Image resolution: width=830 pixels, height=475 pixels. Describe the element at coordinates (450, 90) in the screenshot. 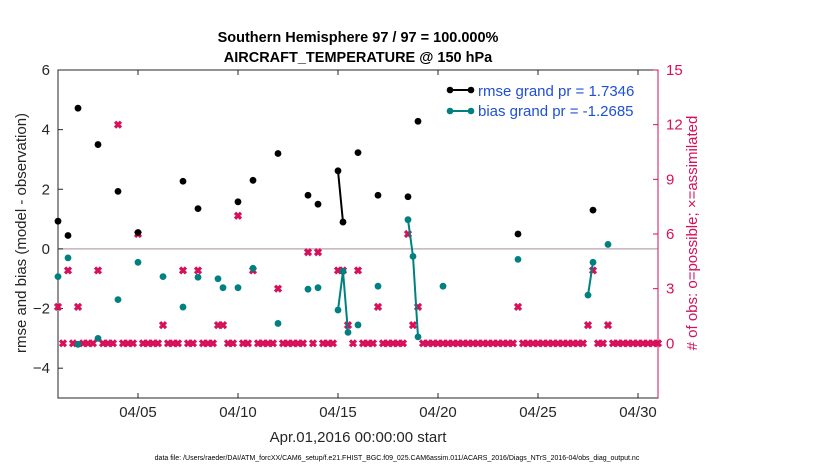

I see `legend-rmse-marker-left` at that location.